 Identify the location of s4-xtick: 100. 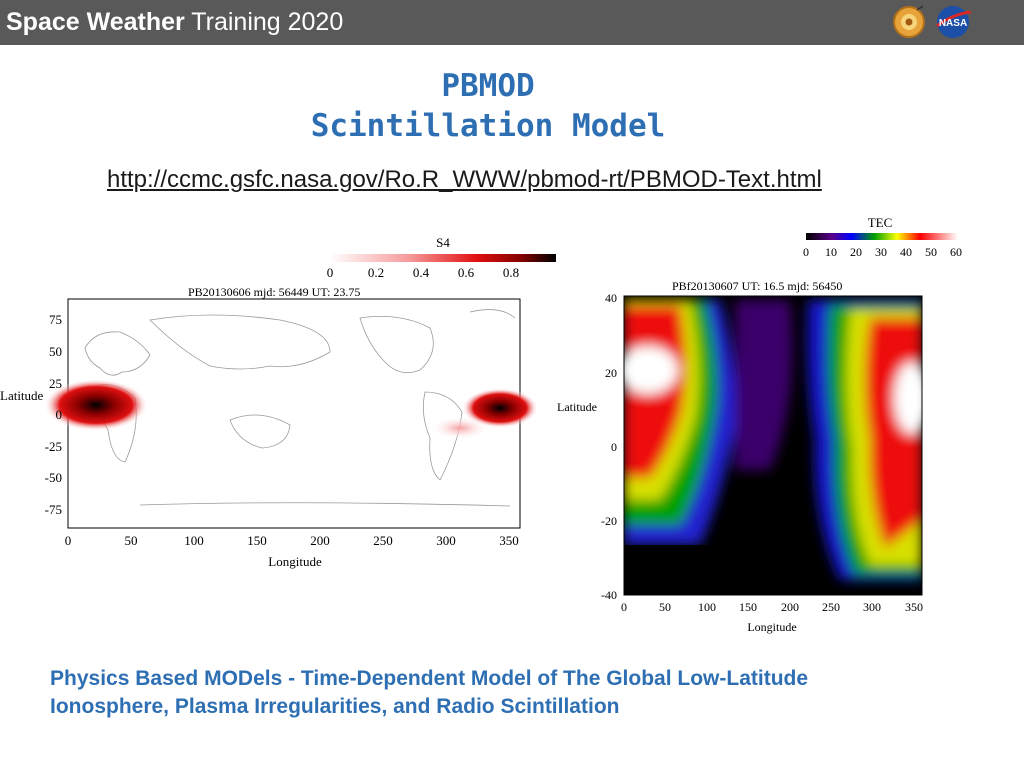
(194, 540).